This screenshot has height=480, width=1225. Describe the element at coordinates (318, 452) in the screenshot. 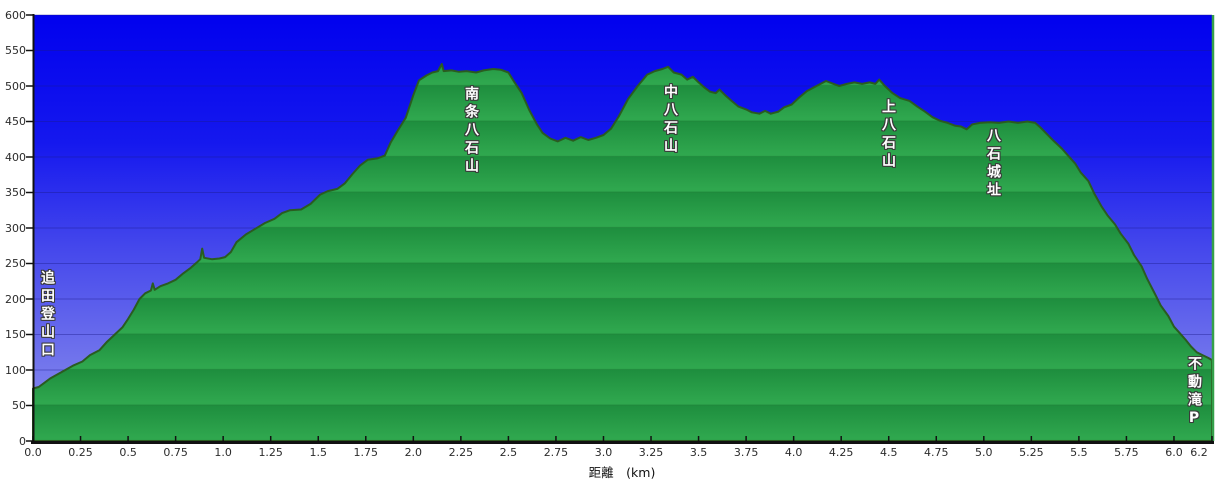

I see `x-tick-label: 1.5` at that location.